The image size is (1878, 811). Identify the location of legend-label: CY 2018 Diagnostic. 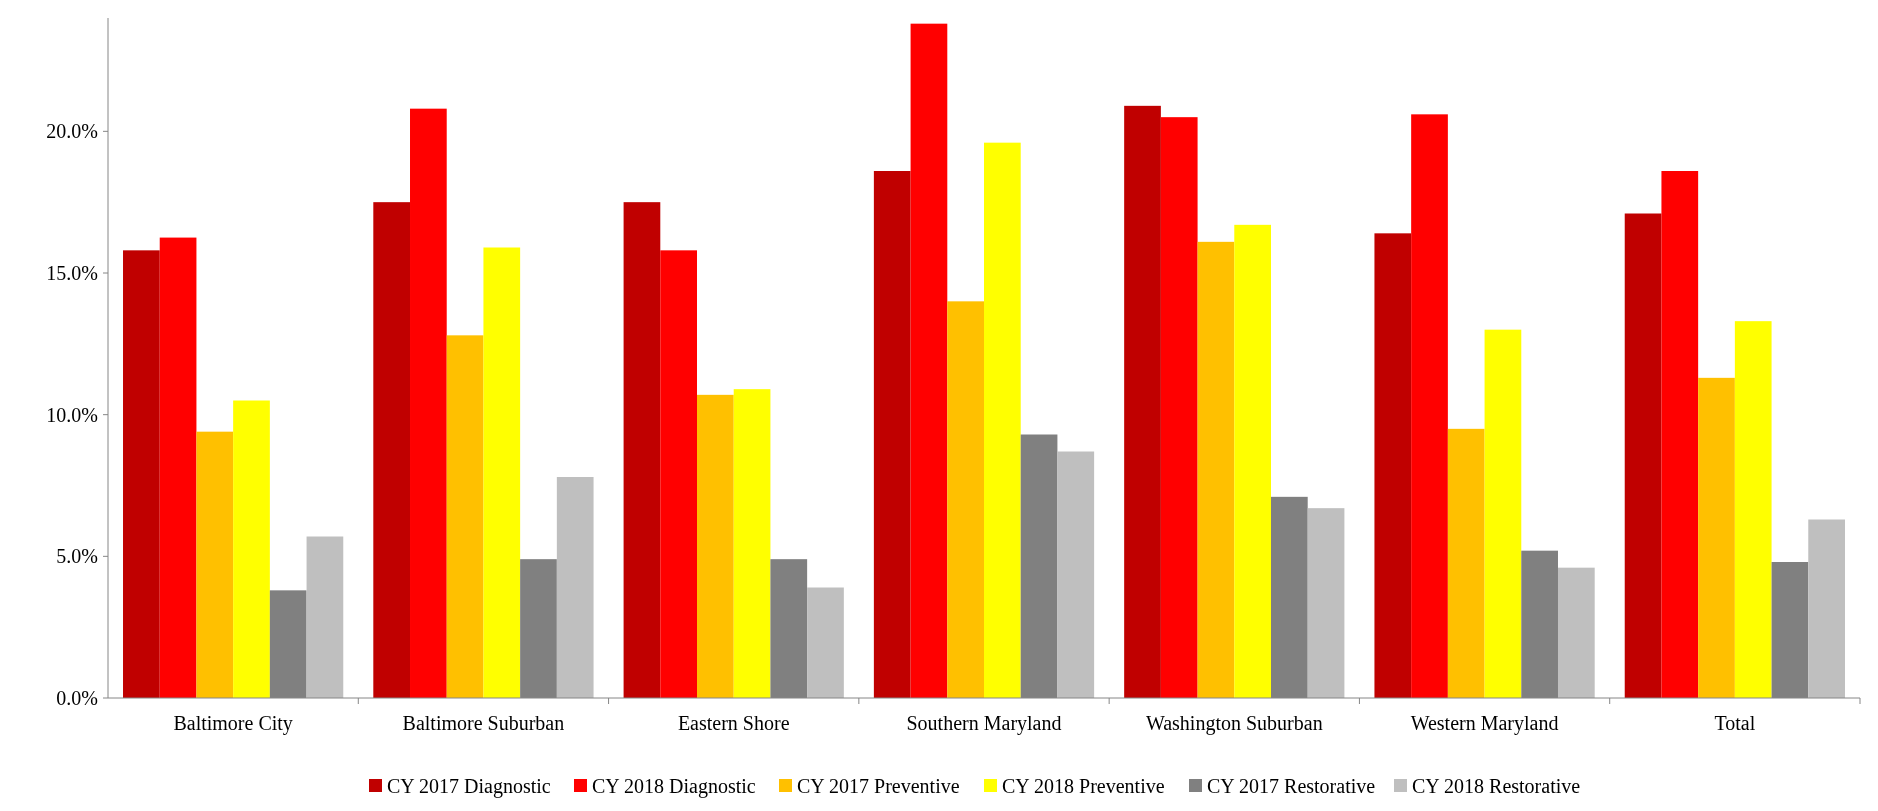
(674, 786).